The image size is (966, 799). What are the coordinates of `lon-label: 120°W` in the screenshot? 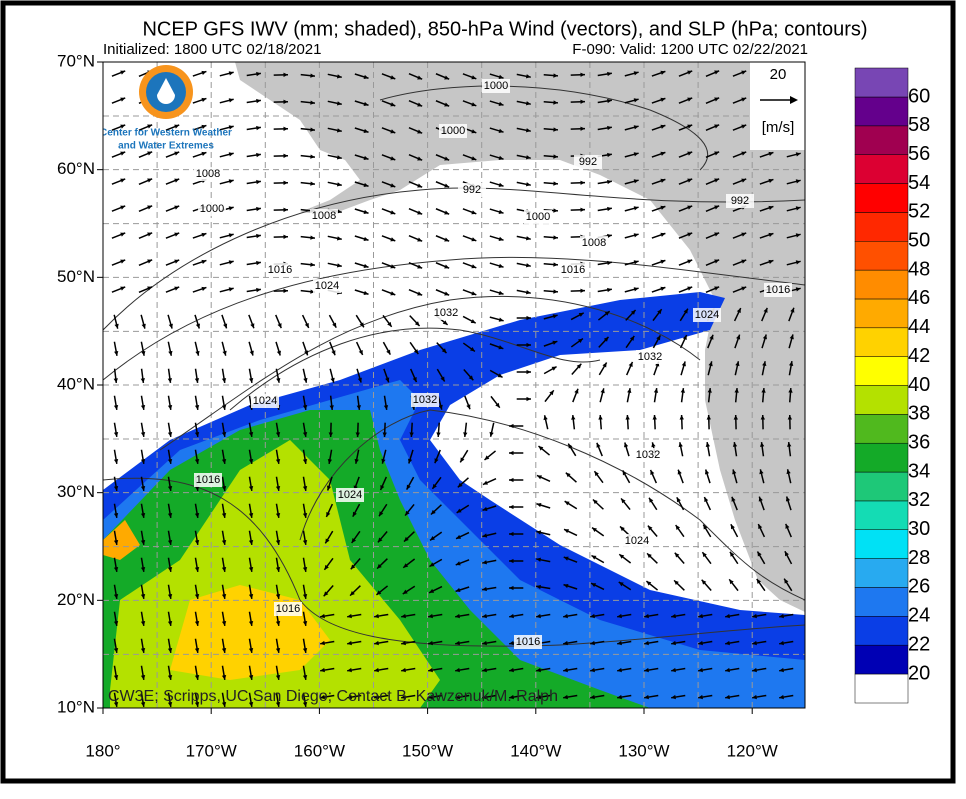 It's located at (752, 750).